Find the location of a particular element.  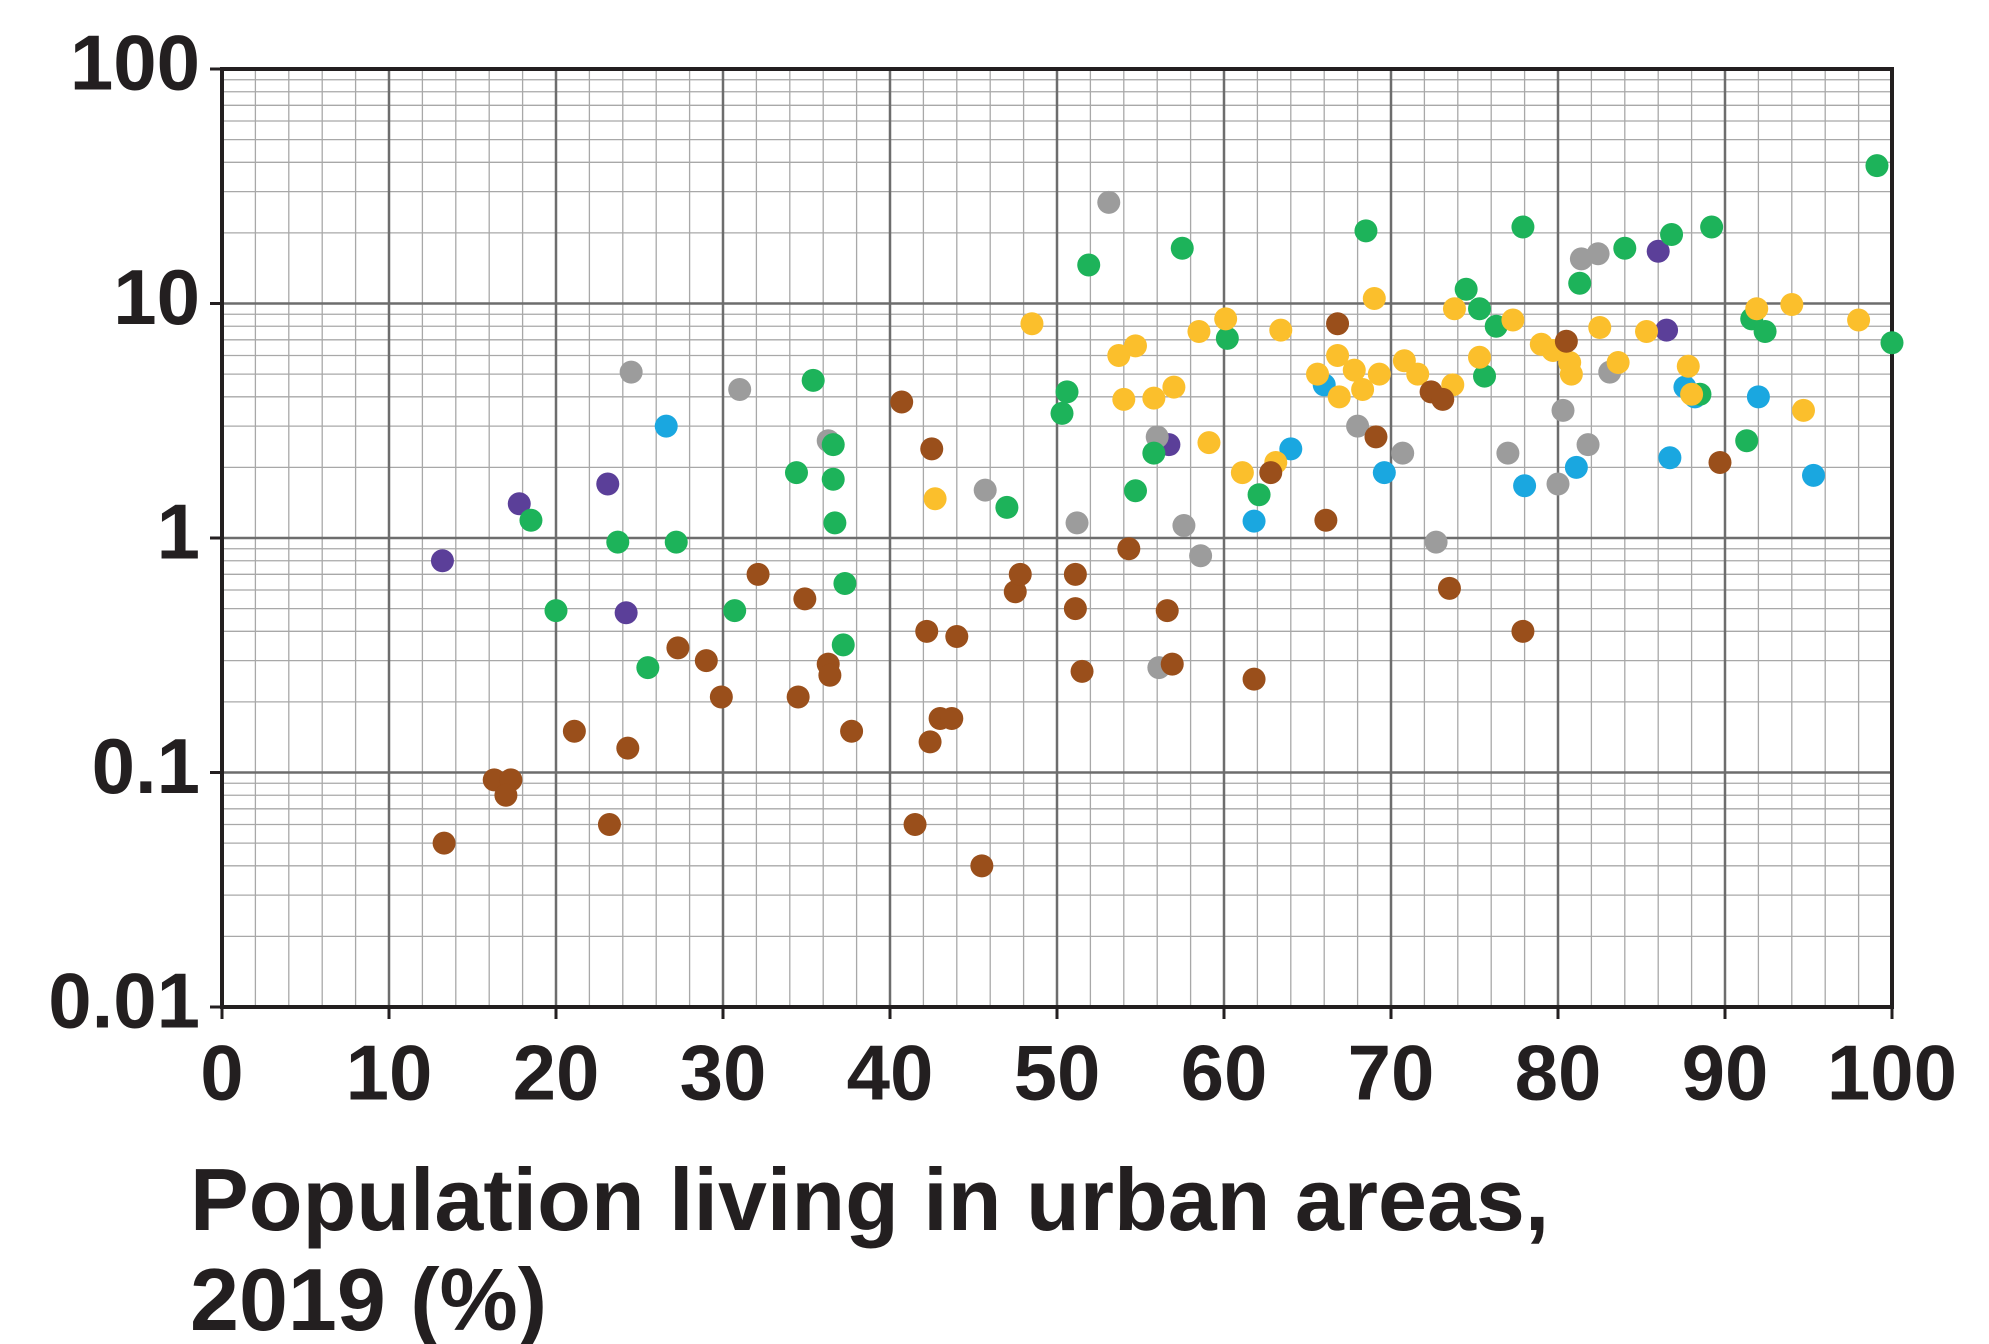

x-tick-label: 10 is located at coordinates (389, 1073).